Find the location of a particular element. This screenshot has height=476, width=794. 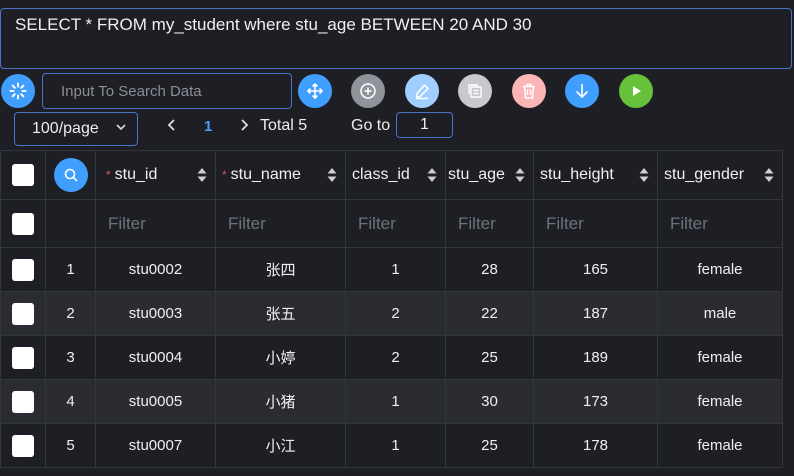

filter-checkbox-cell is located at coordinates (23, 223).